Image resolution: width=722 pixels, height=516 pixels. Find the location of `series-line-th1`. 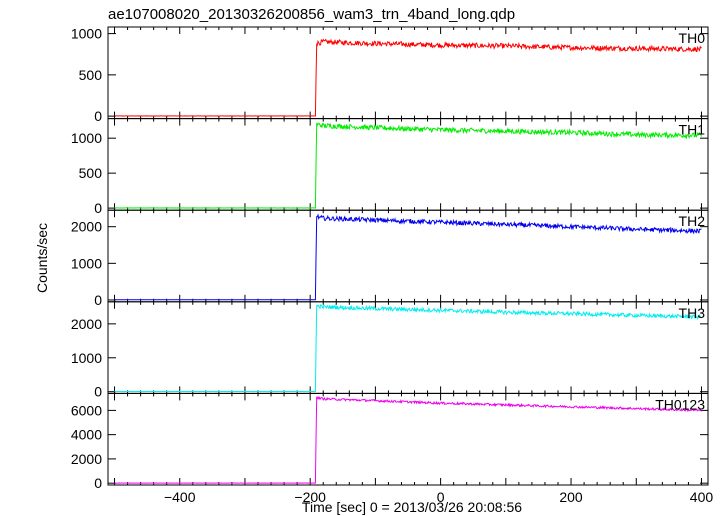

series-line-th1 is located at coordinates (408, 165).